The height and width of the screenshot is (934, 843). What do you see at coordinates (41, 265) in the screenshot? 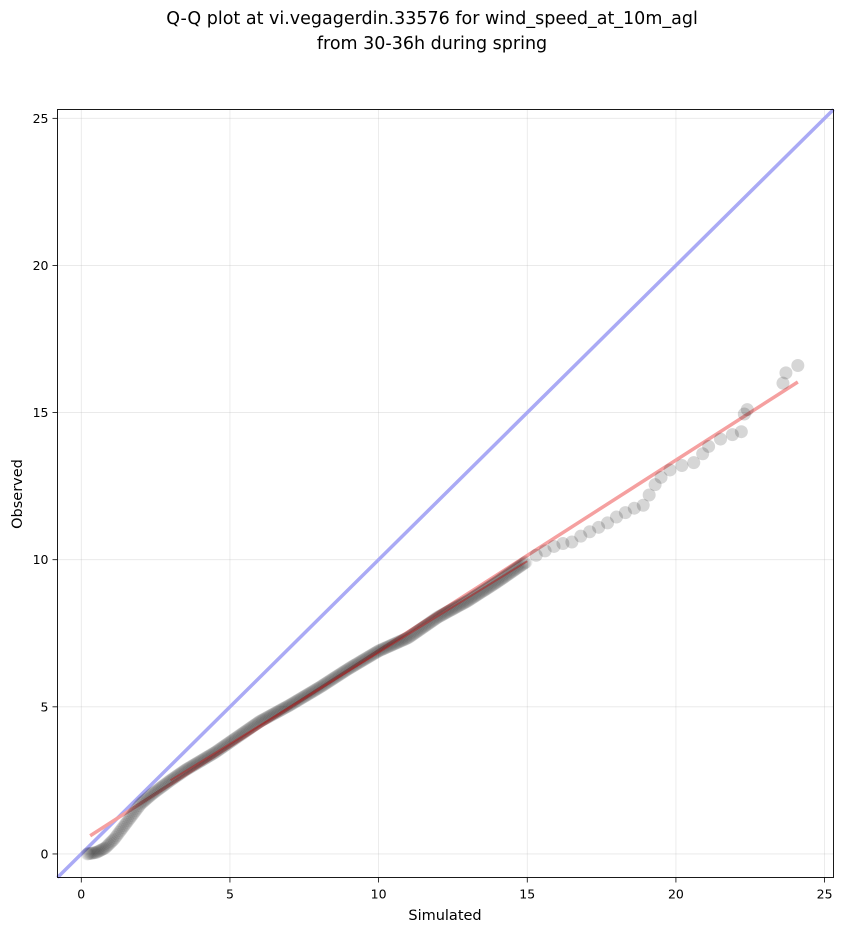
I see `y-tick-label: 20` at bounding box center [41, 265].